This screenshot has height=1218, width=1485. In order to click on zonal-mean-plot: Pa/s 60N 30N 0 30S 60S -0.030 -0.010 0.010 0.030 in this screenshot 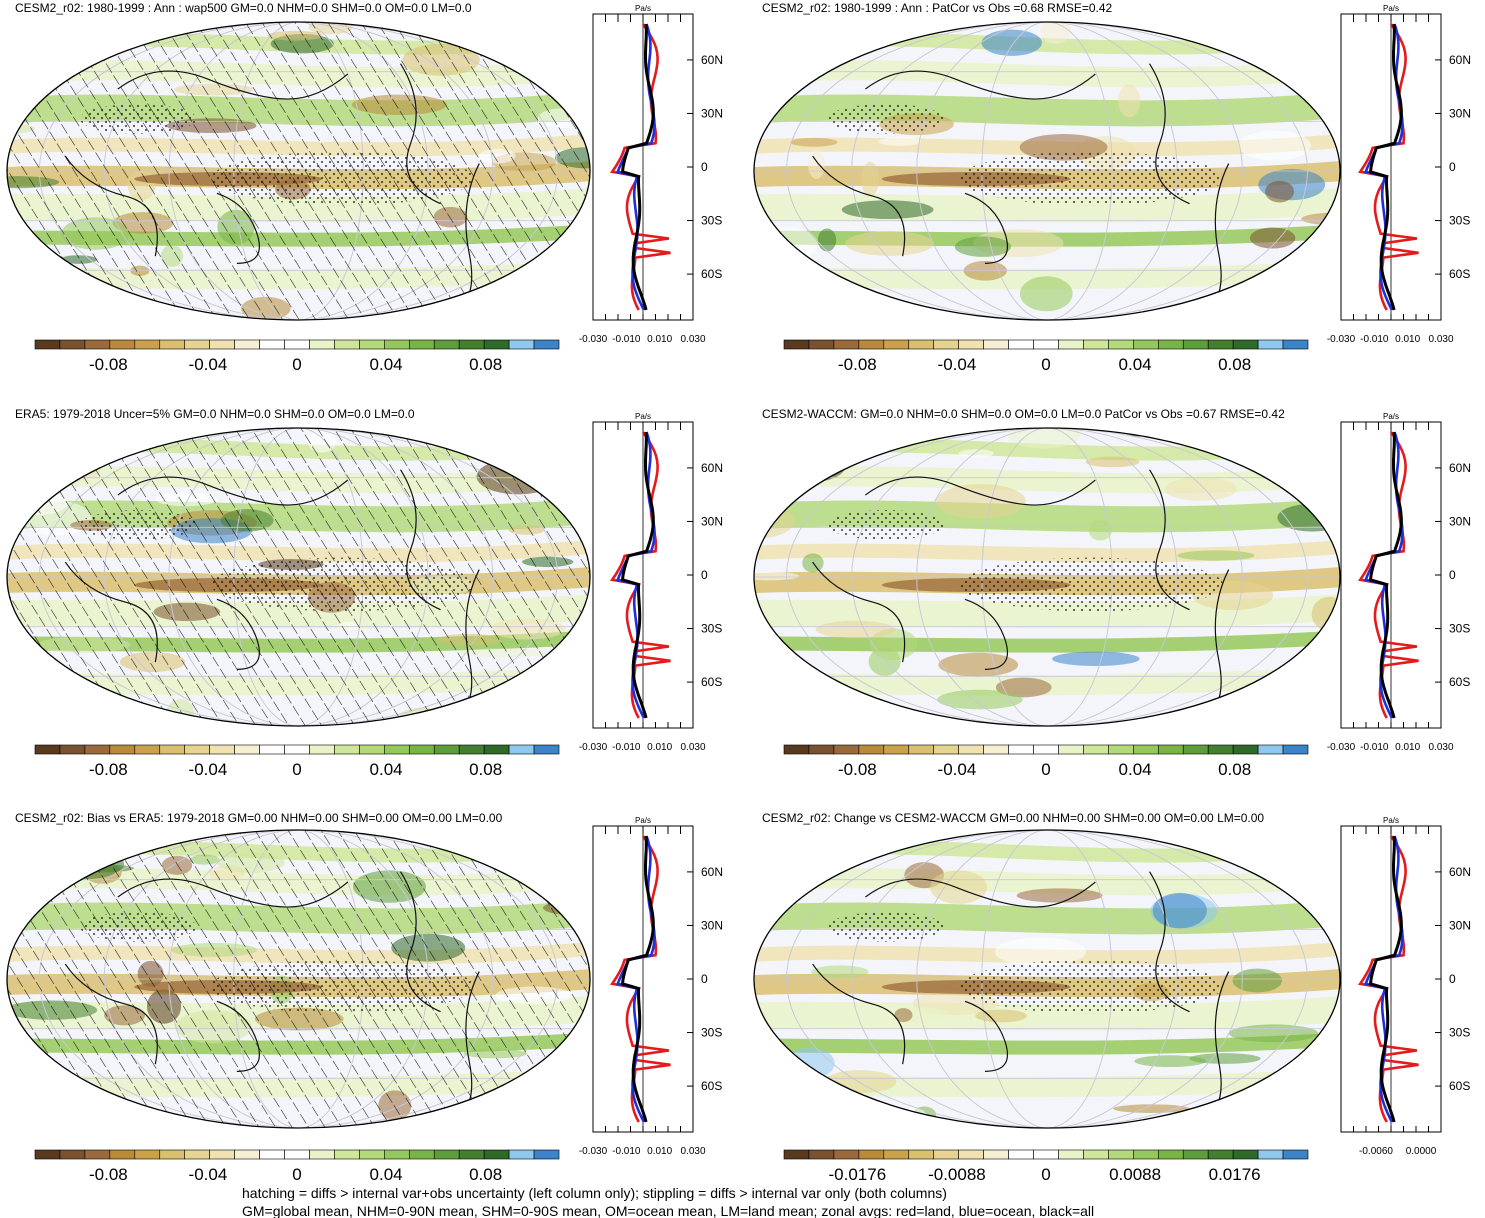, I will do `click(651, 582)`.